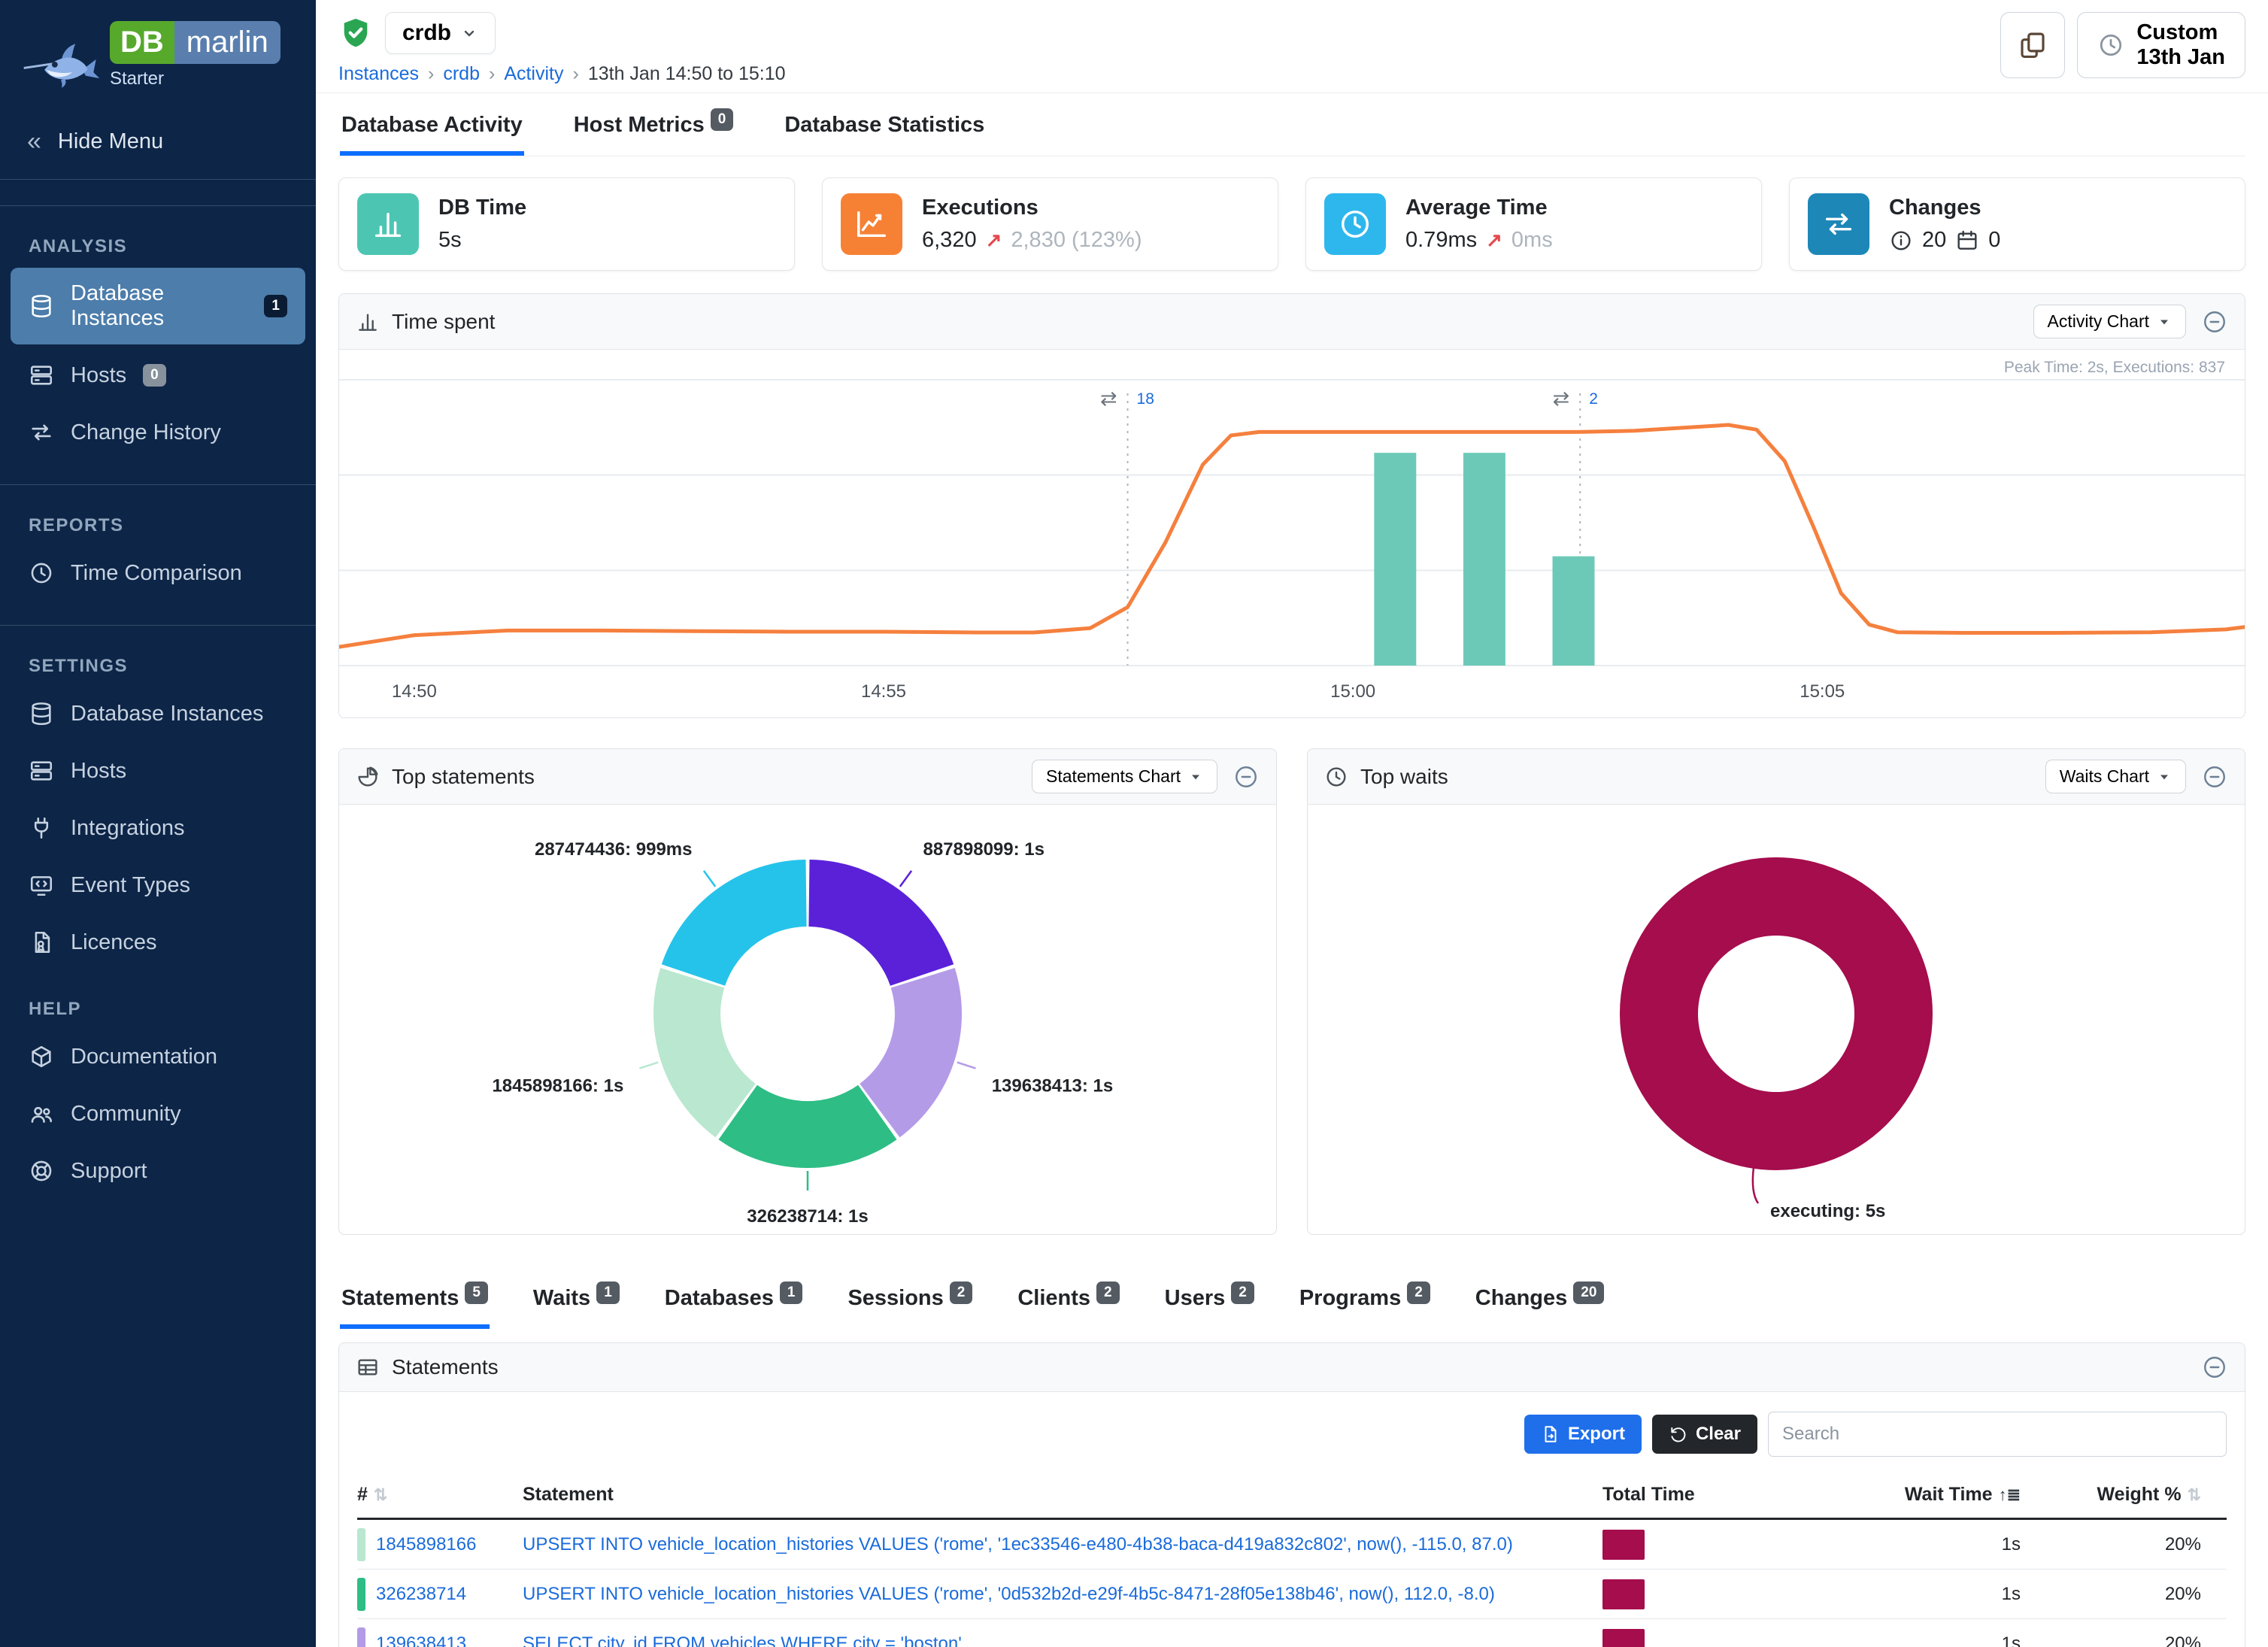  I want to click on logo: DB marlin Starter, so click(158, 54).